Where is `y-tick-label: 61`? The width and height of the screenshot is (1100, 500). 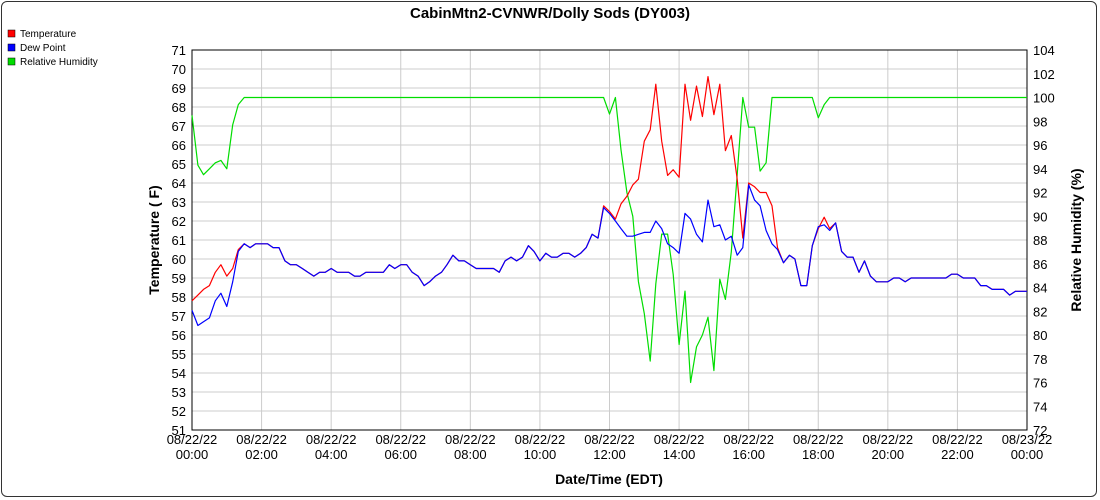 y-tick-label: 61 is located at coordinates (179, 240).